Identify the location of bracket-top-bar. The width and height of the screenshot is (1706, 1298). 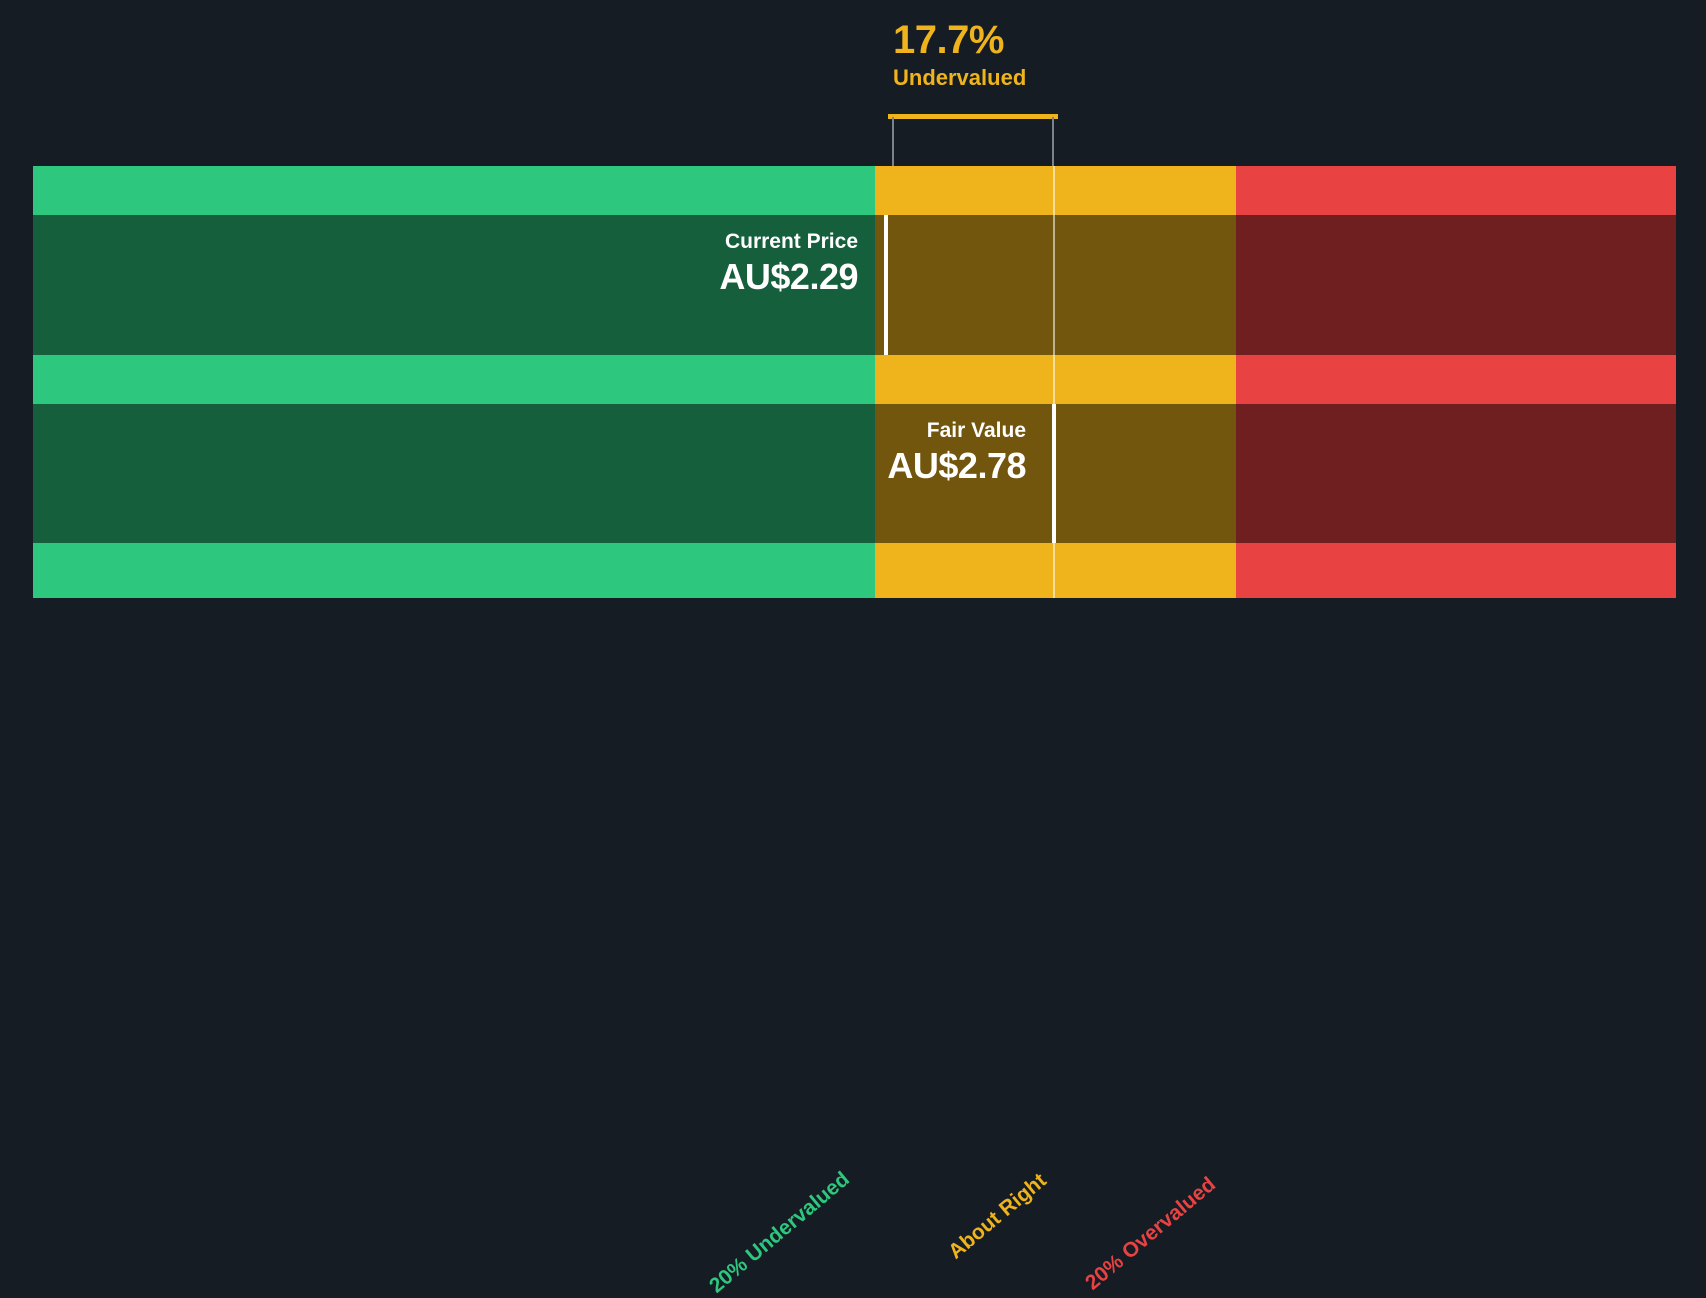
(973, 116).